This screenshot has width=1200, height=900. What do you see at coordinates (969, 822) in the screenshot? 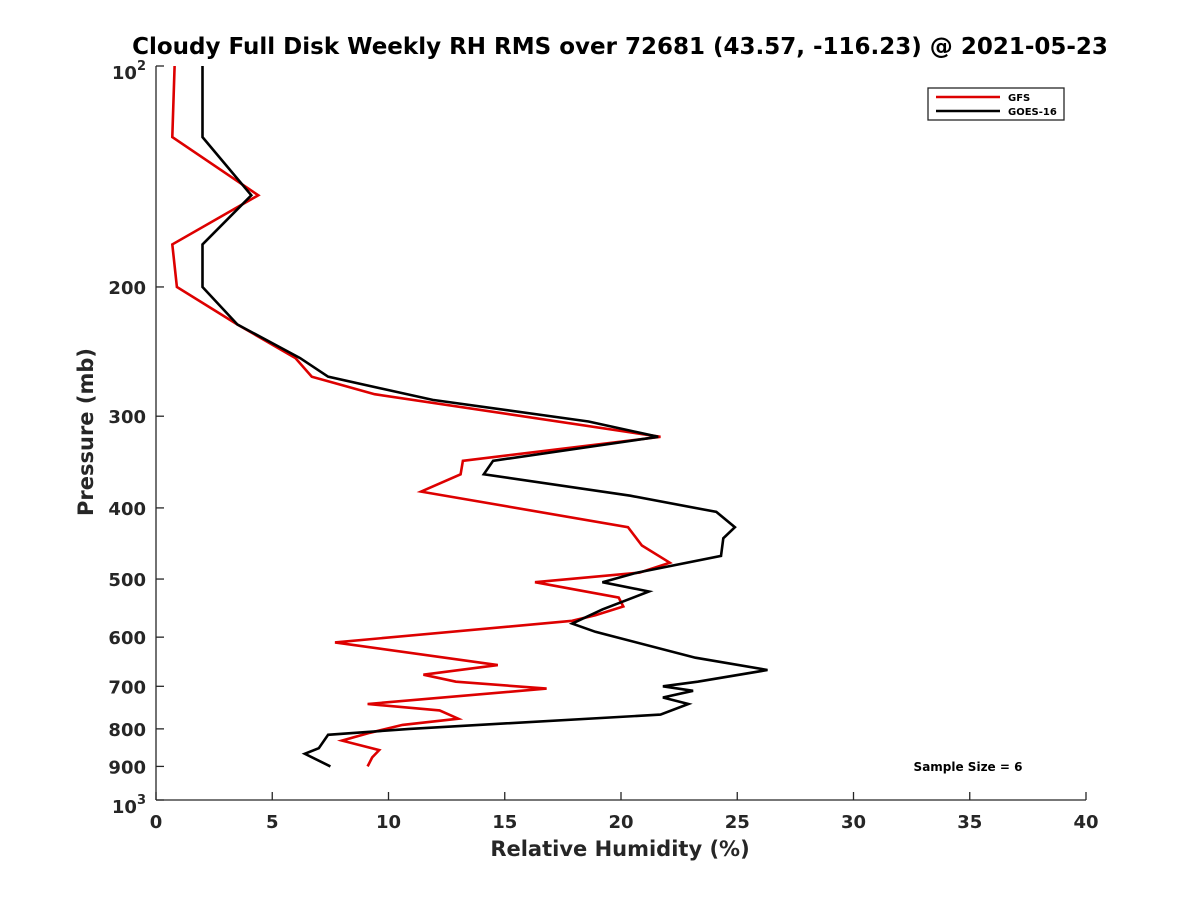
I see `x-tick-label: 35` at bounding box center [969, 822].